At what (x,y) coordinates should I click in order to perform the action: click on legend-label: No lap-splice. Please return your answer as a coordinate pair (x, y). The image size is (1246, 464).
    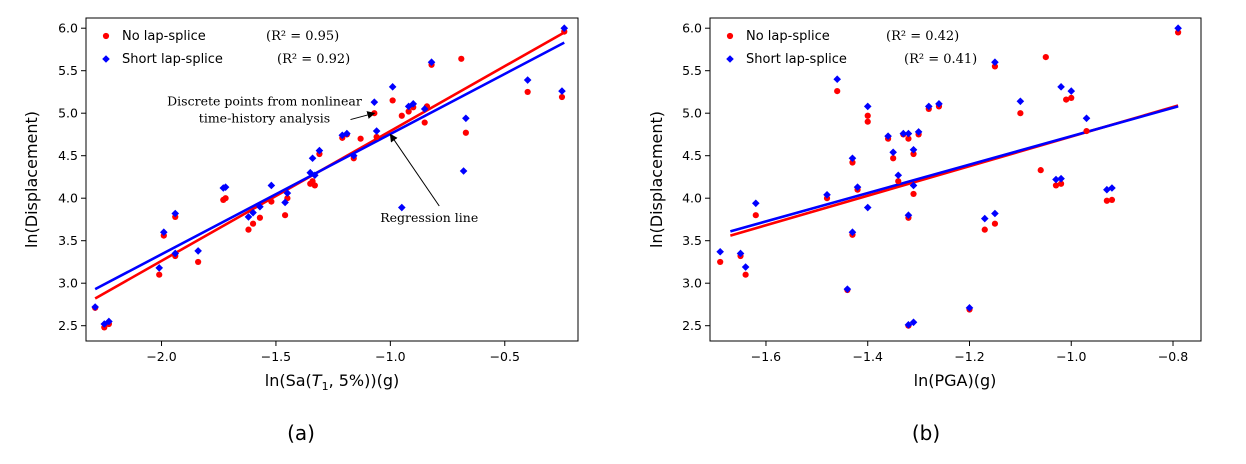
    Looking at the image, I should click on (164, 36).